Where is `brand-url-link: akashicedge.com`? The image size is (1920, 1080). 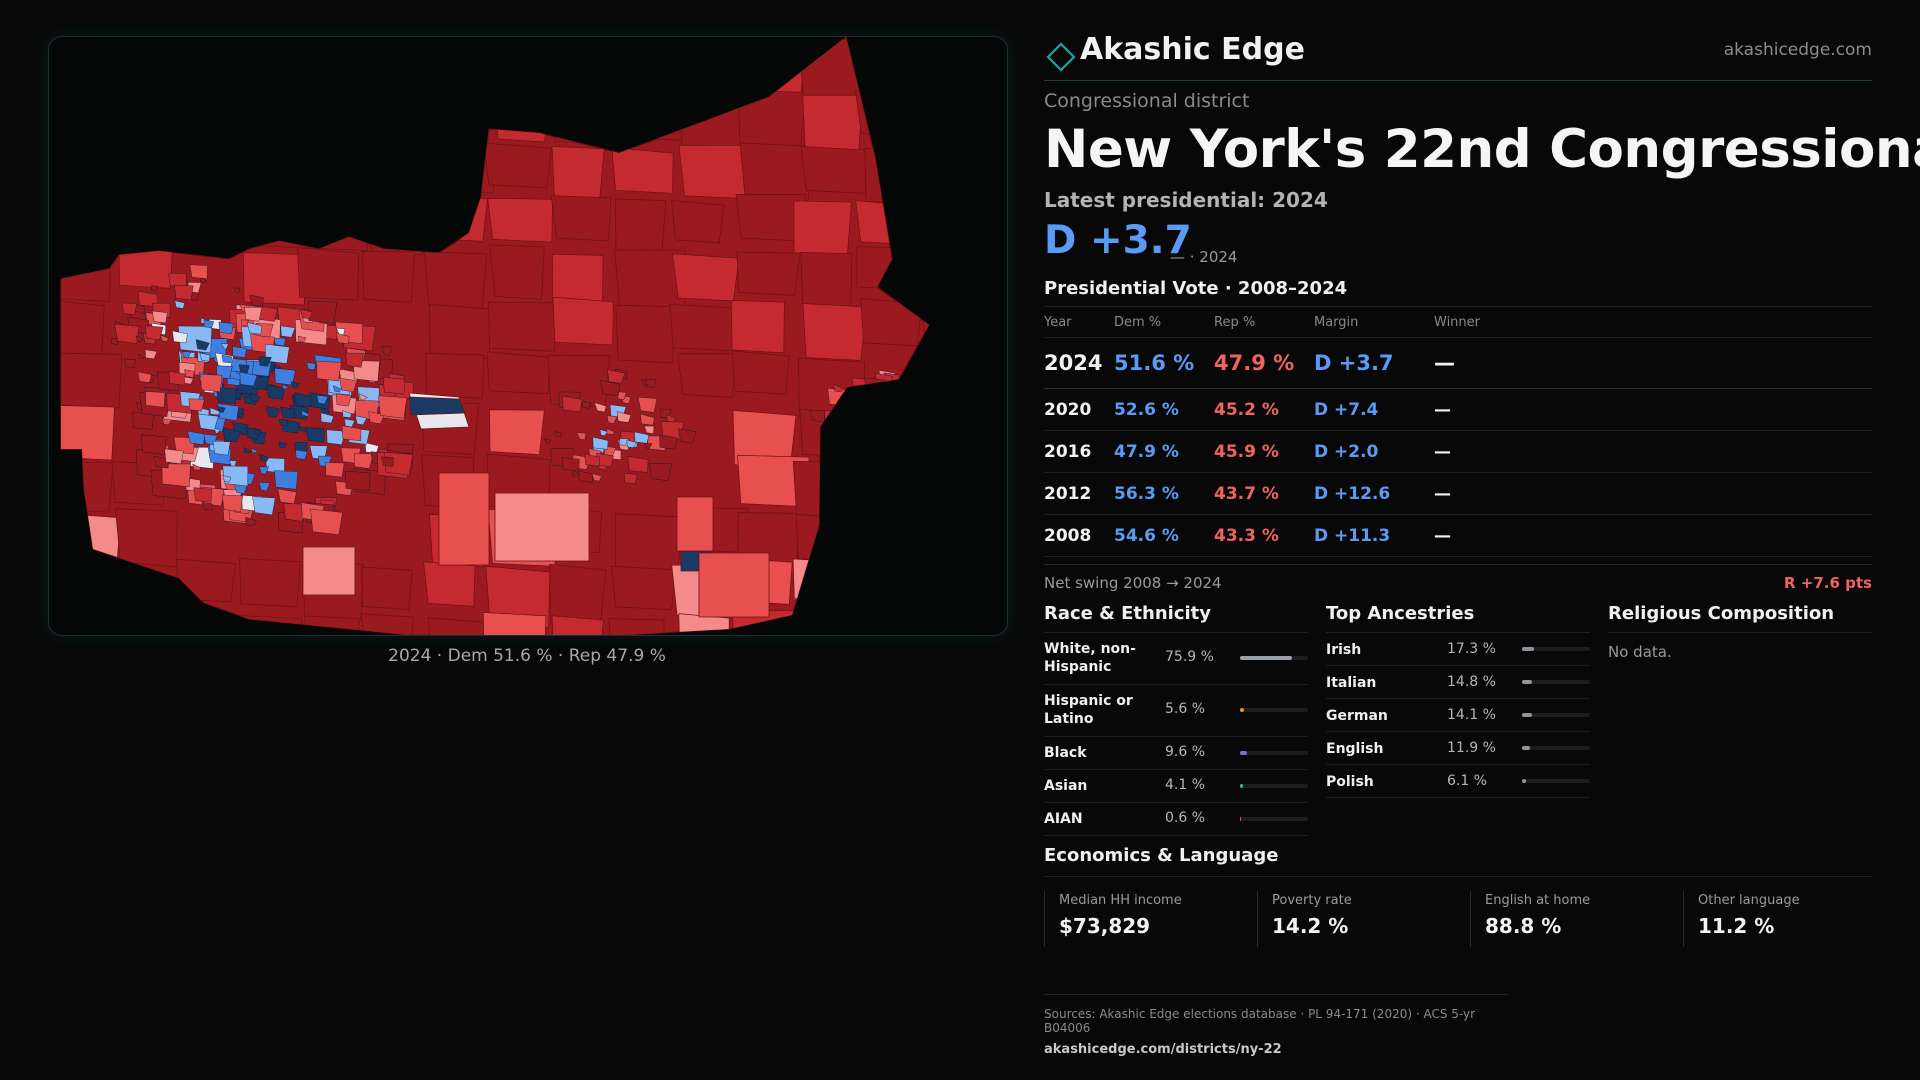 brand-url-link: akashicedge.com is located at coordinates (1797, 50).